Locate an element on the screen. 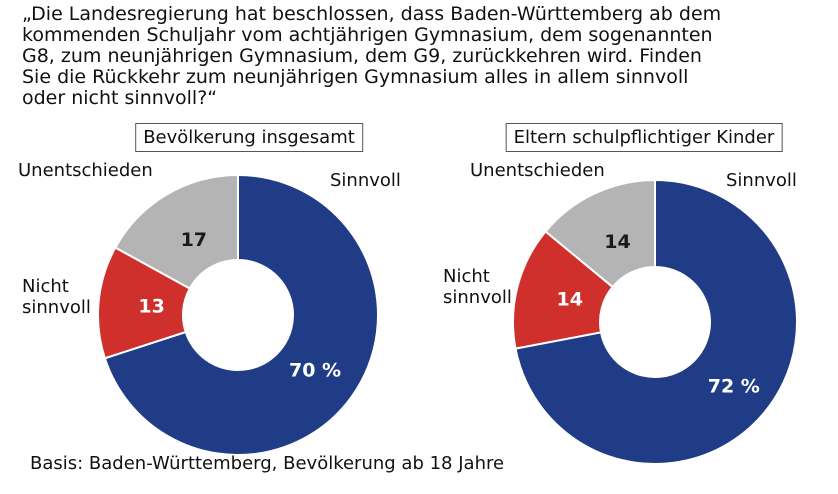 Image resolution: width=838 pixels, height=494 pixels. value-label: 72 % is located at coordinates (734, 387).